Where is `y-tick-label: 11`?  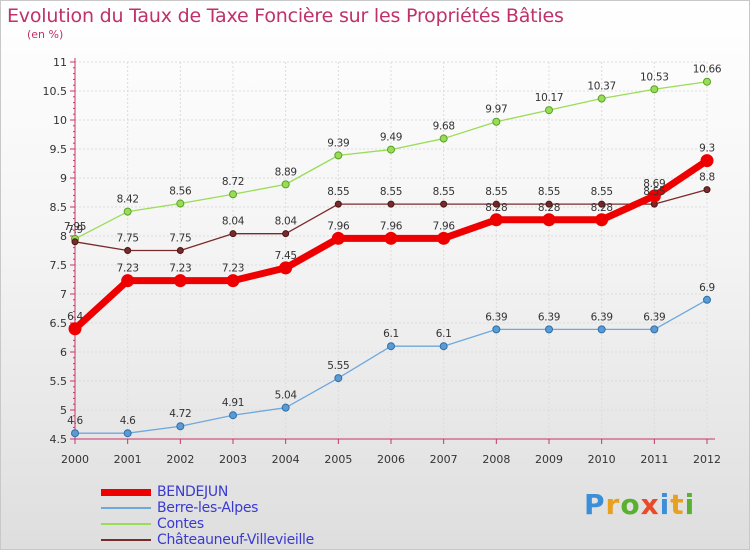 y-tick-label: 11 is located at coordinates (60, 62).